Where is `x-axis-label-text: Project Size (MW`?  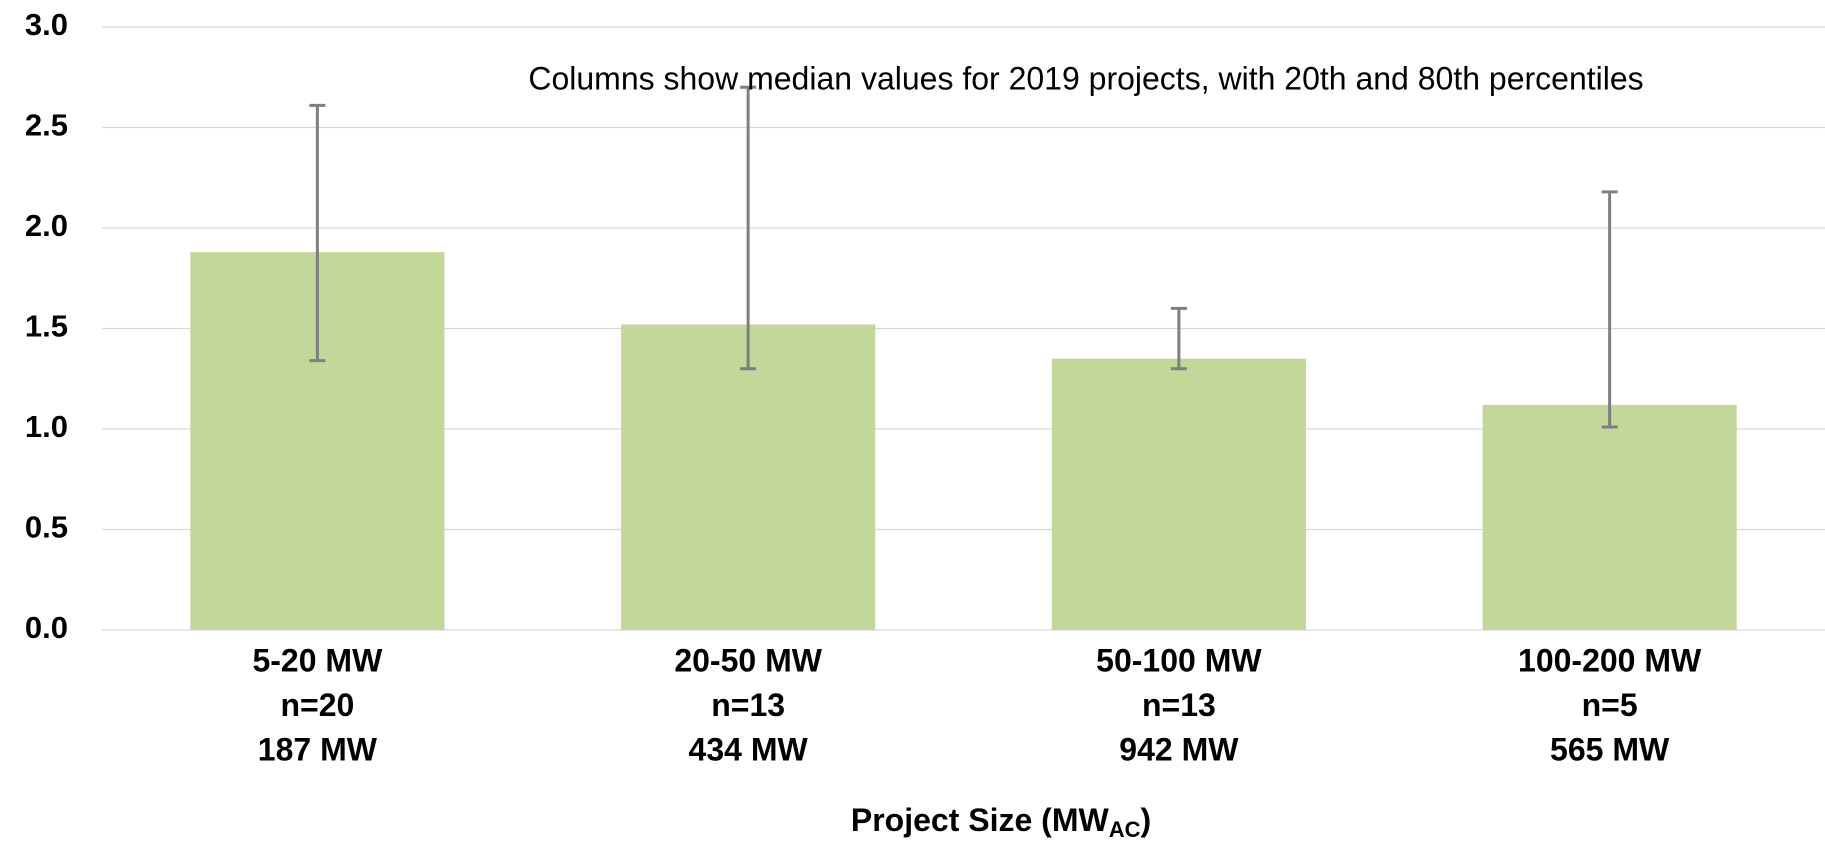
x-axis-label-text: Project Size (MW is located at coordinates (980, 820).